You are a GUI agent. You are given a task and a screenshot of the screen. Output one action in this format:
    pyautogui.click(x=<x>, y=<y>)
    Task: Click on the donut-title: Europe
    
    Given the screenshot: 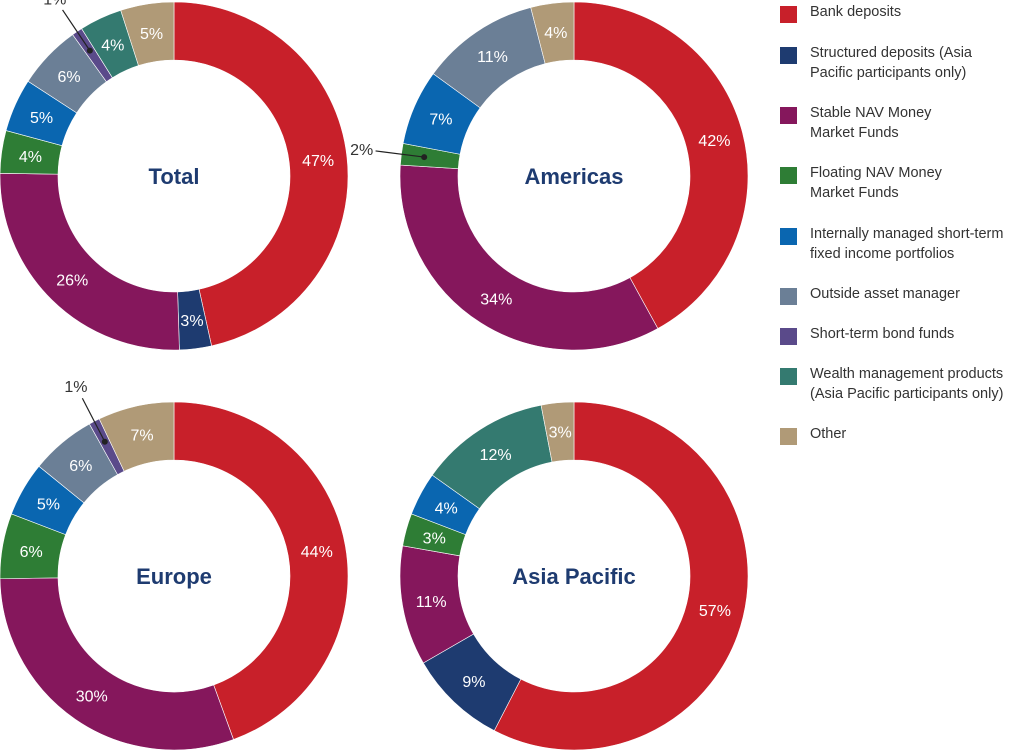 What is the action you would take?
    pyautogui.click(x=174, y=576)
    